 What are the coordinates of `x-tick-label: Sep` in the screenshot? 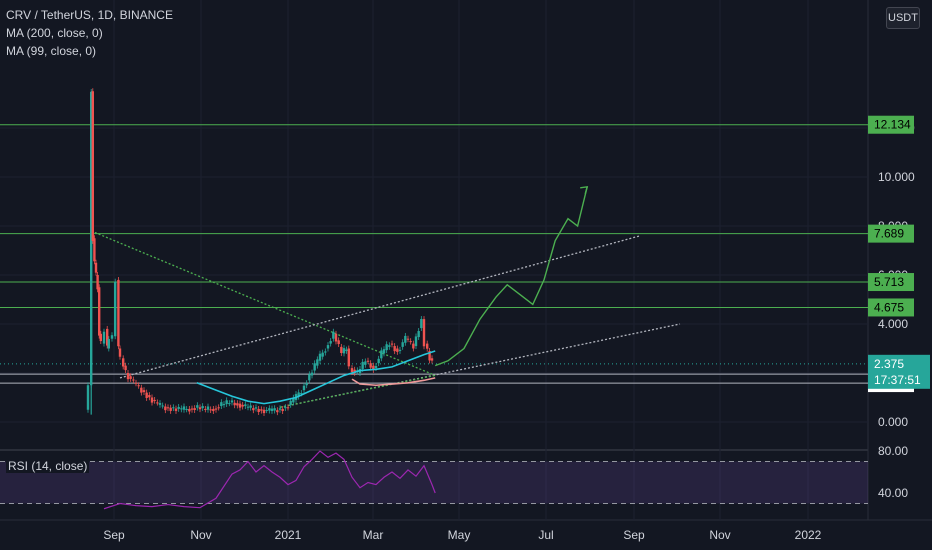 It's located at (634, 535).